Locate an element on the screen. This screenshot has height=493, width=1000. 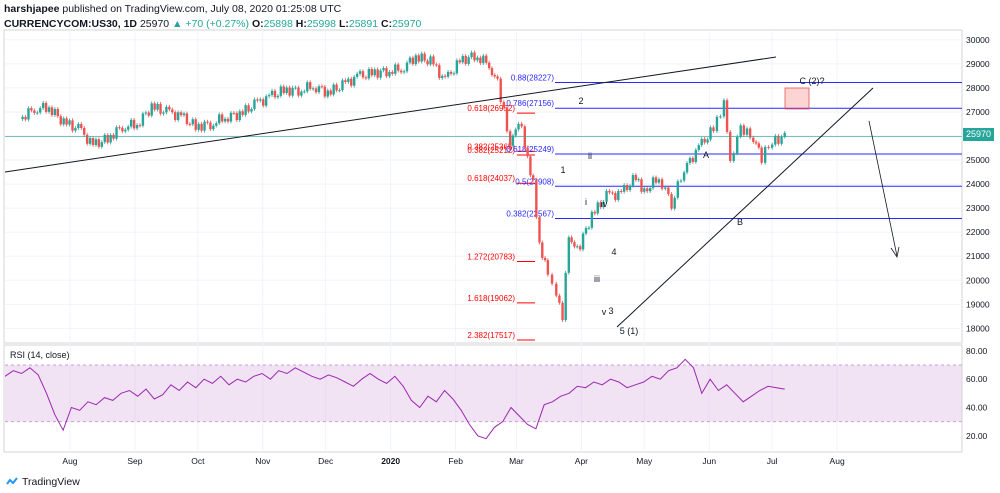
price-tick-label: 25000 is located at coordinates (978, 160).